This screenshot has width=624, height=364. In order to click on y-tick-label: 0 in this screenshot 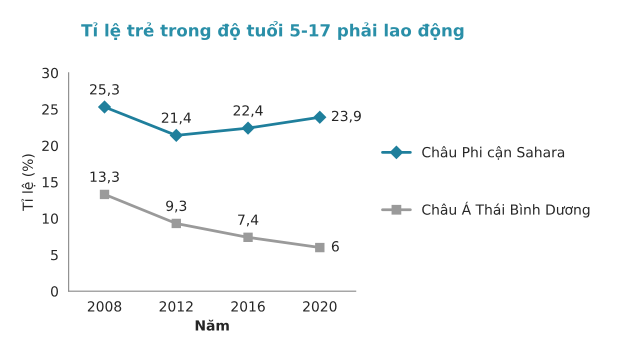, I will do `click(54, 291)`.